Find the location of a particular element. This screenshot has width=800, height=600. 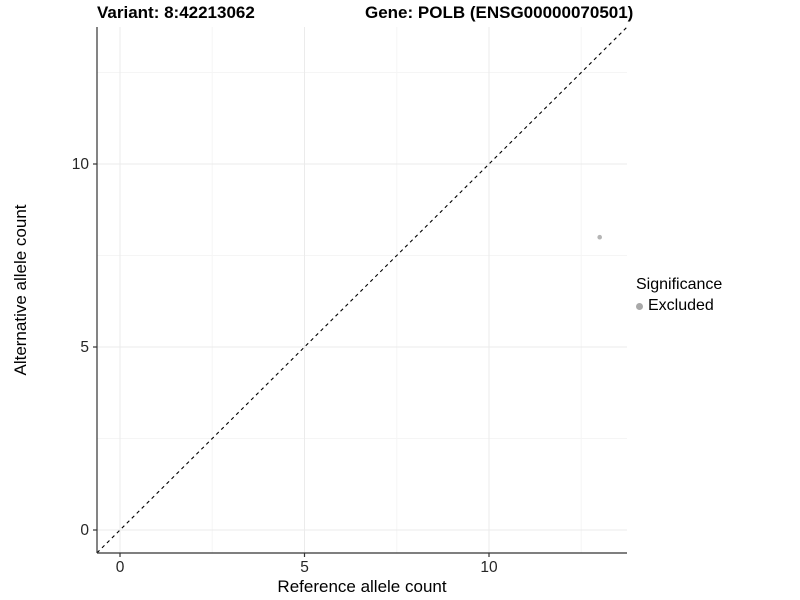

x-tick-label: 5 is located at coordinates (304, 567).